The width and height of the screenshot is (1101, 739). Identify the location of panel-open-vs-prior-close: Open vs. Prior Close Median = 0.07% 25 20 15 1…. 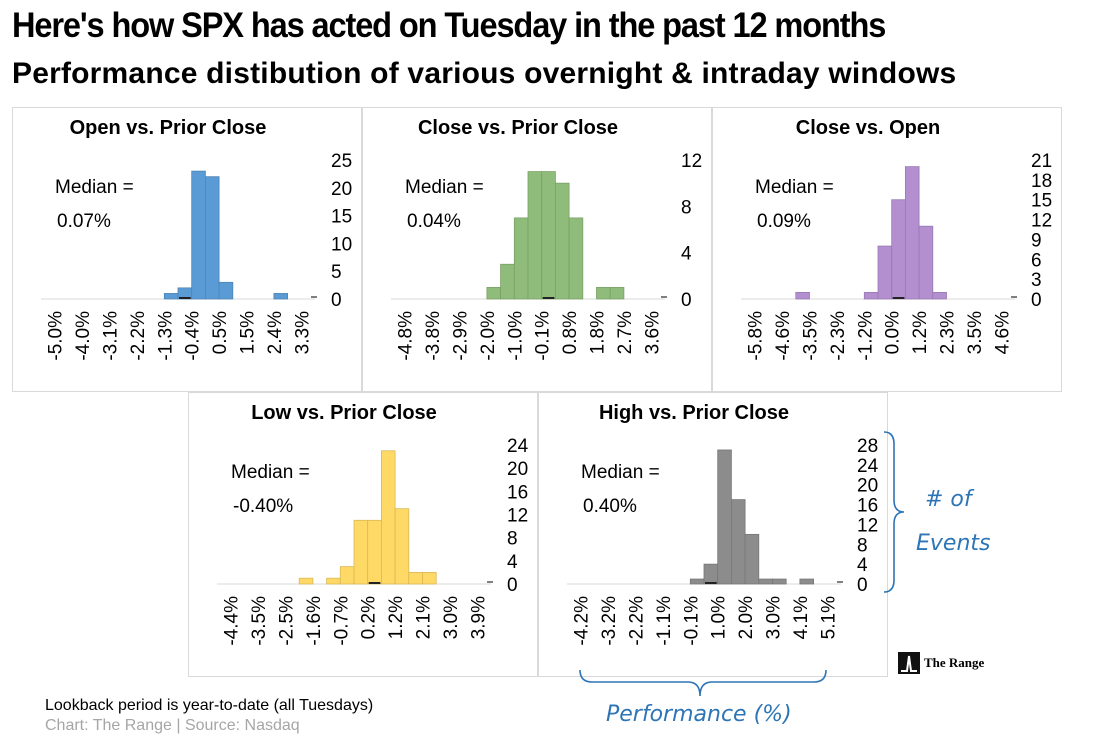
(187, 249).